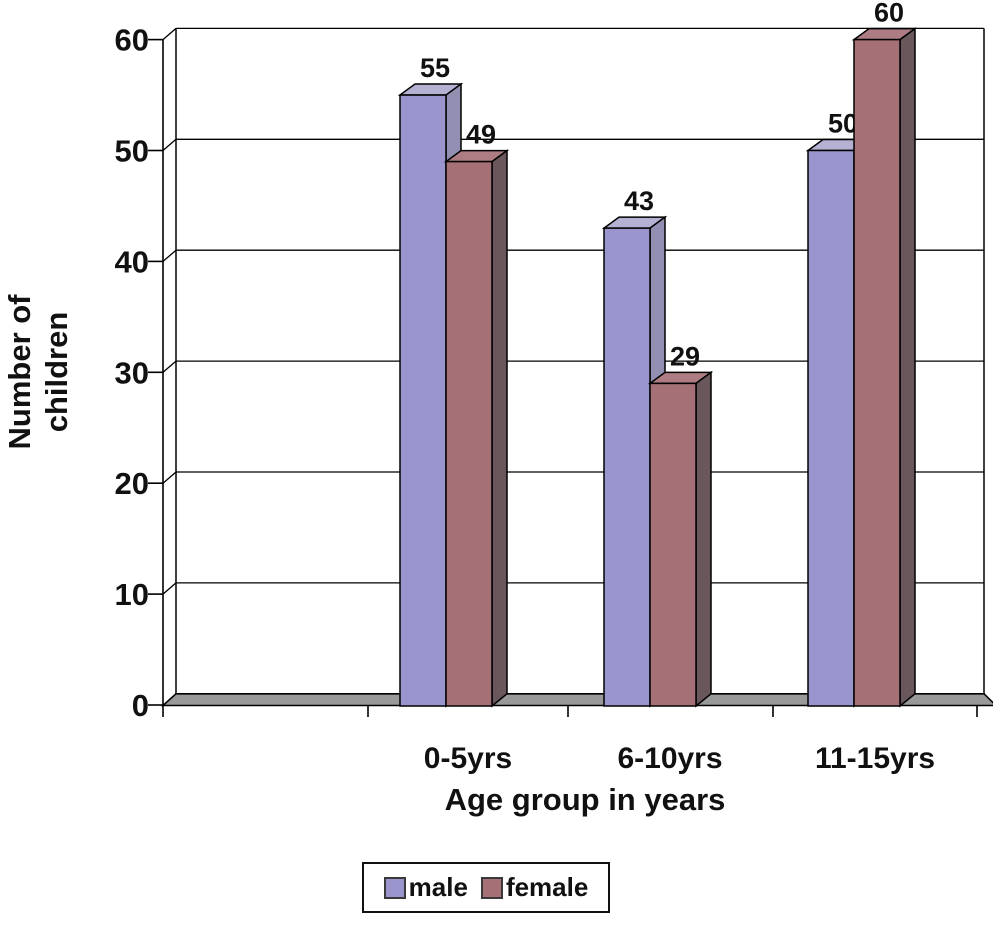 Image resolution: width=993 pixels, height=925 pixels. What do you see at coordinates (438, 887) in the screenshot?
I see `legend-label-male: male` at bounding box center [438, 887].